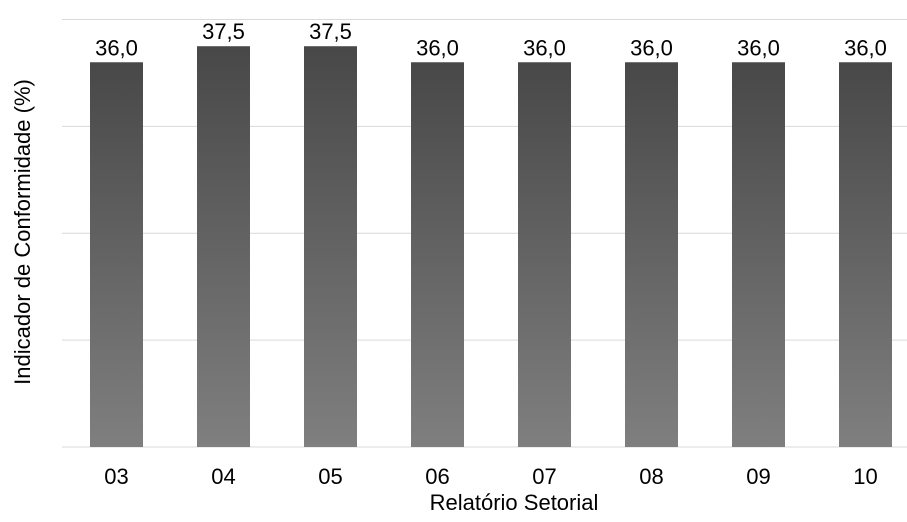  Describe the element at coordinates (223, 476) in the screenshot. I see `x-tick-label-04: 04` at that location.